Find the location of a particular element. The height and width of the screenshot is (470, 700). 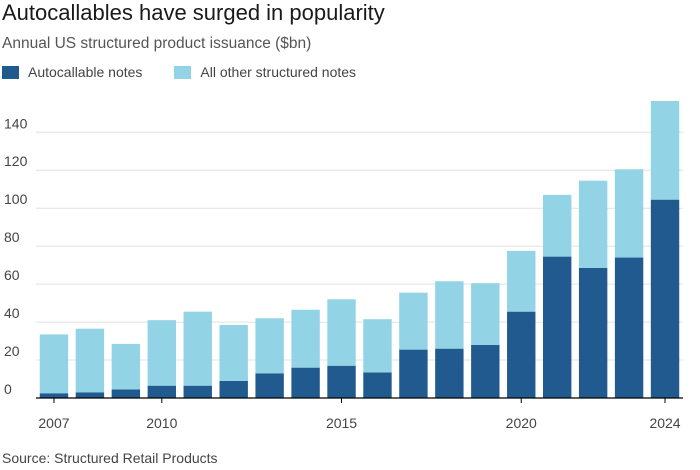

legend-swatch-autocallable is located at coordinates (10, 72).